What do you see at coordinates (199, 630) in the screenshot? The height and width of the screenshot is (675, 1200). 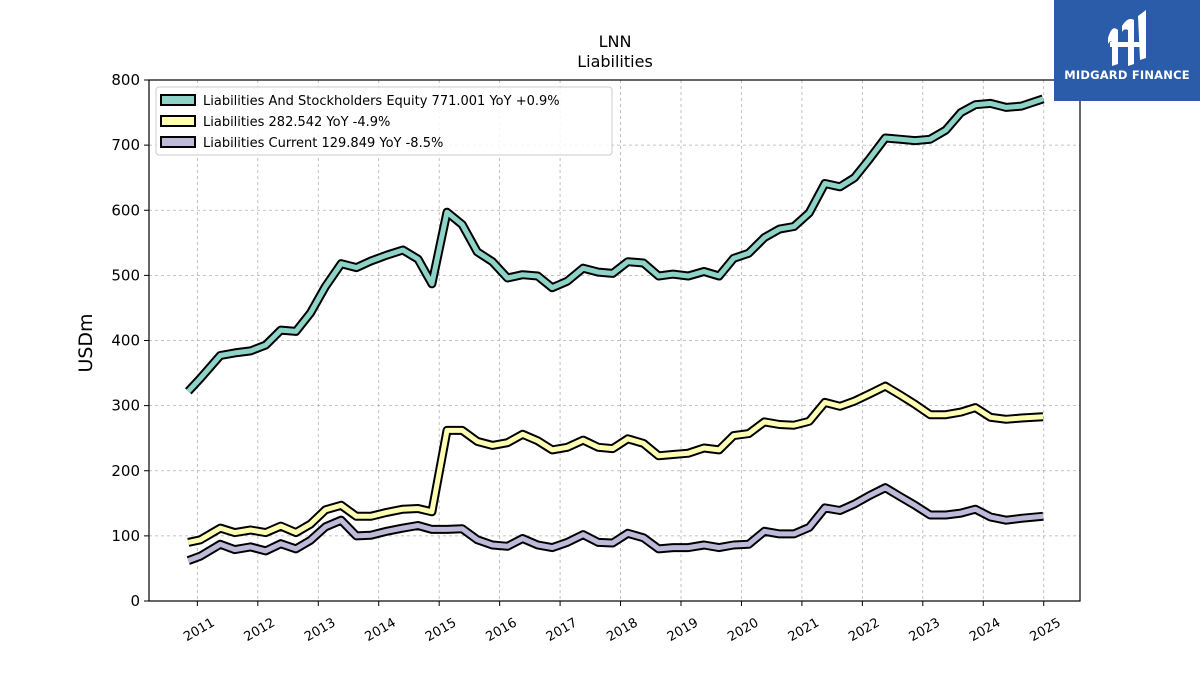 I see `x-tick-label: 2011` at bounding box center [199, 630].